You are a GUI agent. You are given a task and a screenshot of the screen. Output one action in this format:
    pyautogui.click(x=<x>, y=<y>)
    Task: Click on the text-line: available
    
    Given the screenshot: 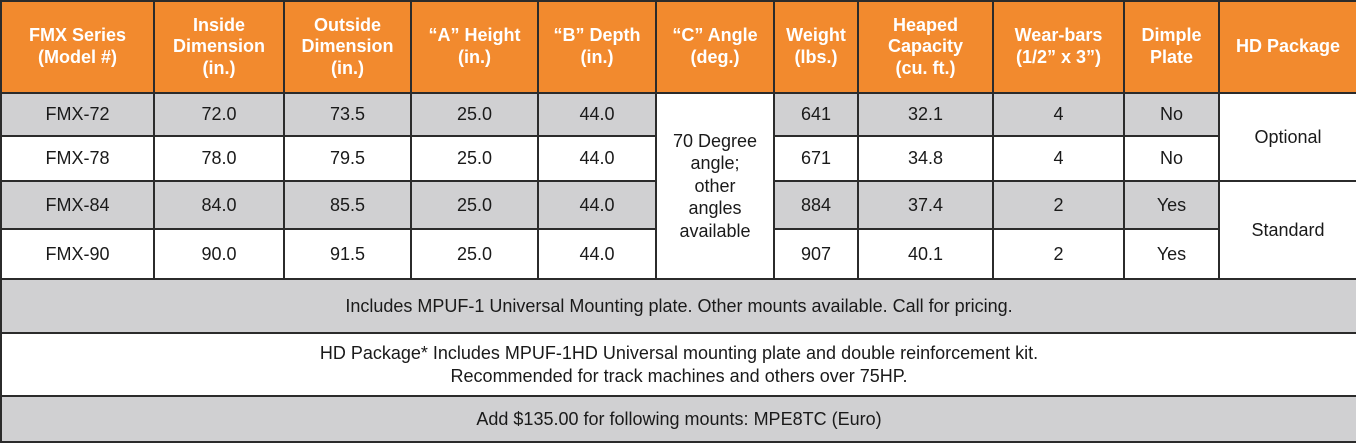 What is the action you would take?
    pyautogui.click(x=715, y=230)
    